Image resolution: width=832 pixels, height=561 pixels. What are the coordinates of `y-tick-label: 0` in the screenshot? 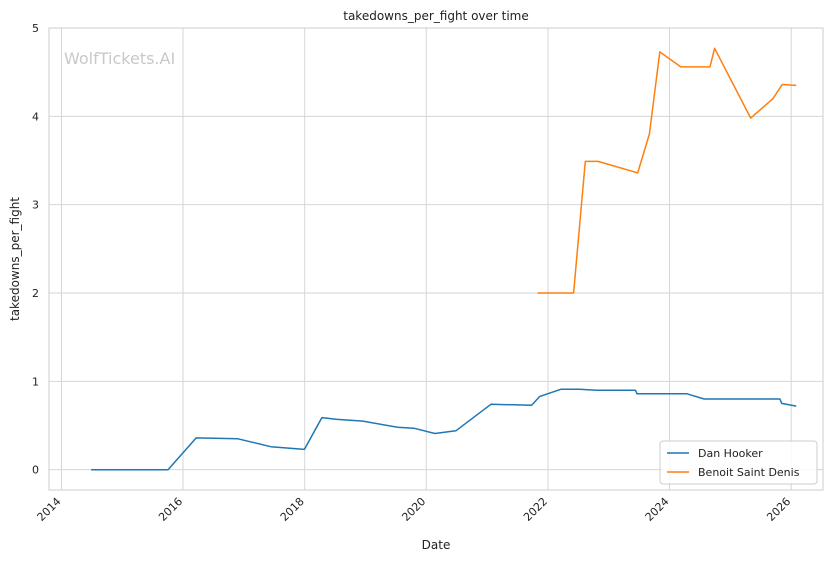 It's located at (35, 470).